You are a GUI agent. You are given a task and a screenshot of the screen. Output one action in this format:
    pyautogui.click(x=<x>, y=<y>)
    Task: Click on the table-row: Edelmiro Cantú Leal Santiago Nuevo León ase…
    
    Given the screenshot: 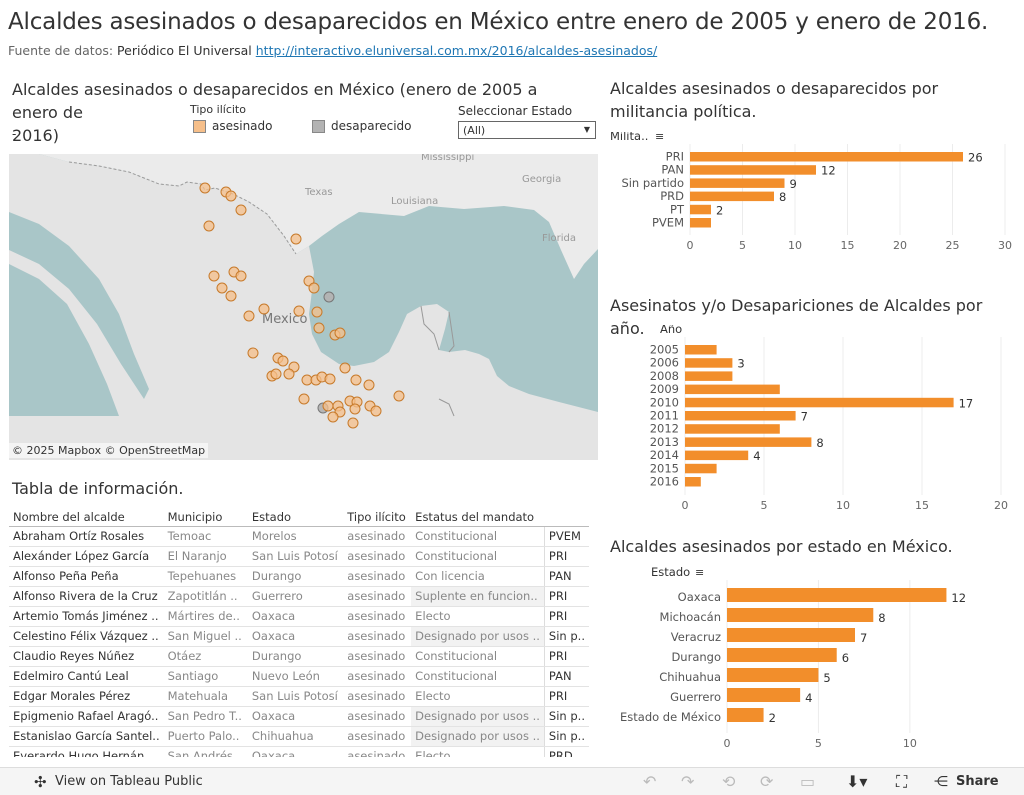 What is the action you would take?
    pyautogui.click(x=299, y=676)
    